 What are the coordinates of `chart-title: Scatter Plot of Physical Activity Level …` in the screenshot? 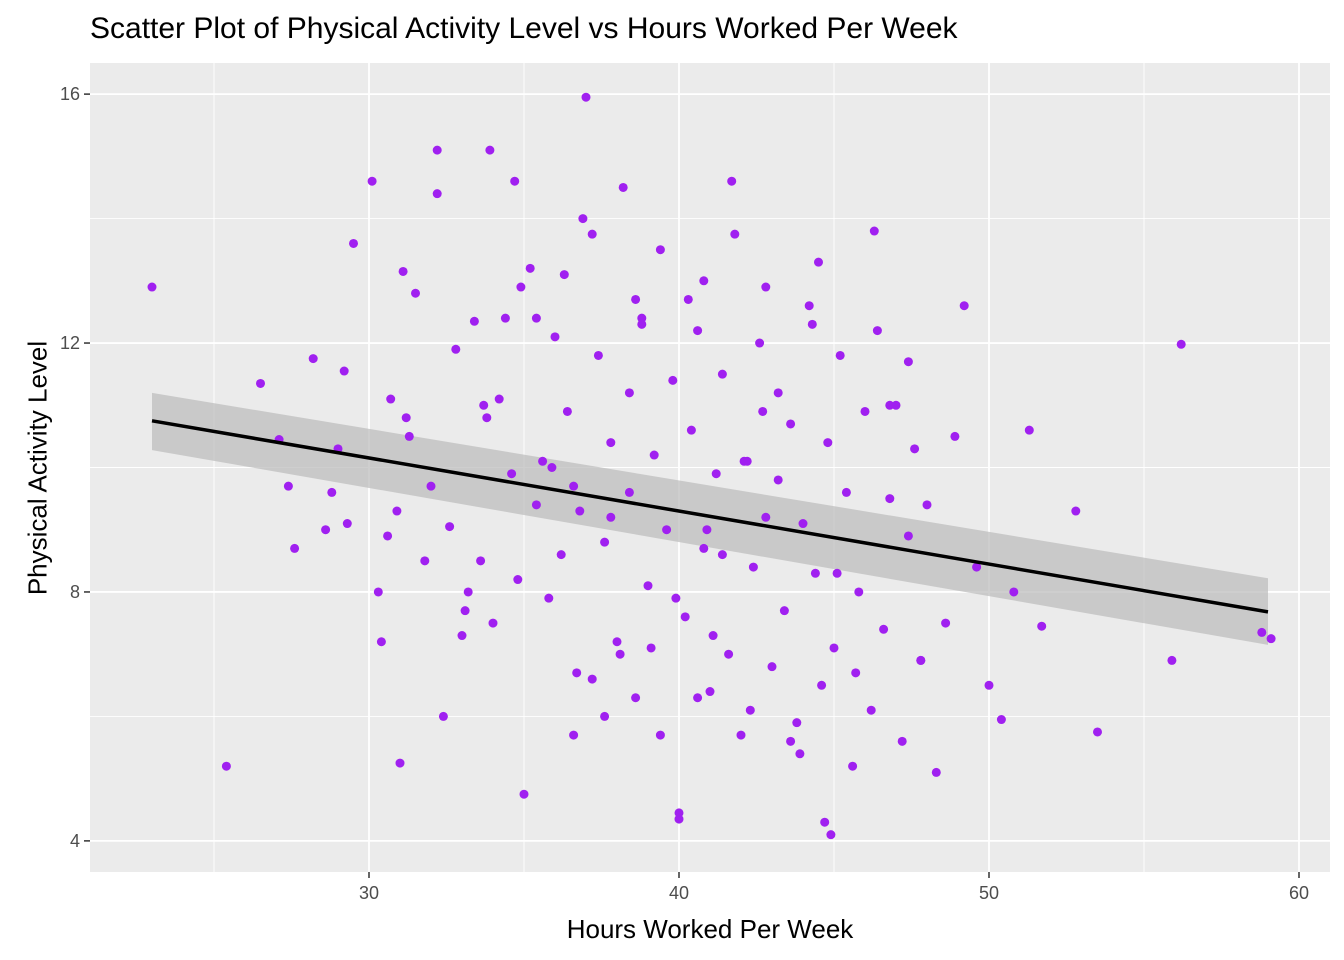 It's located at (524, 28).